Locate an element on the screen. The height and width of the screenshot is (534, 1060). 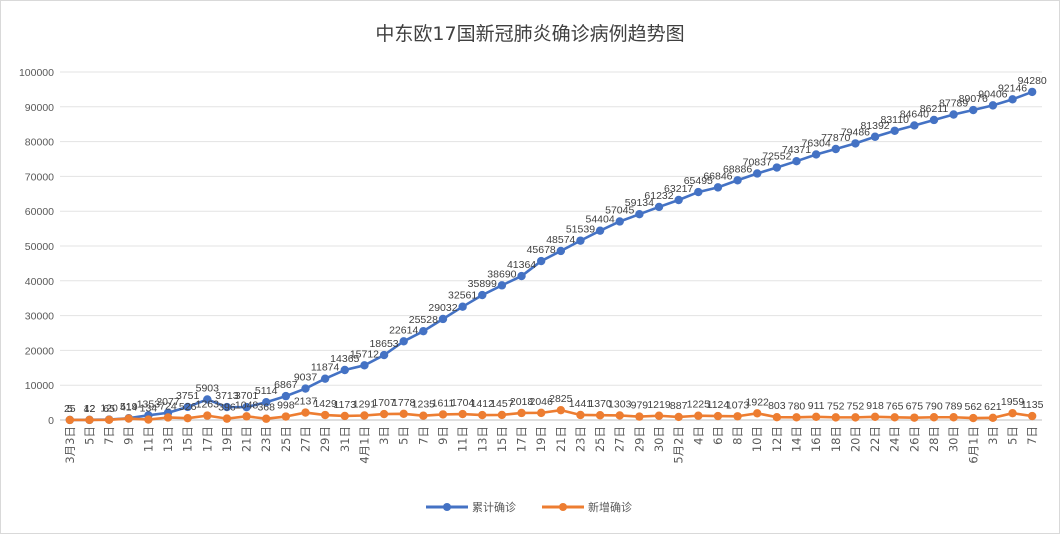
data-label-cumulative: 1353 is located at coordinates (149, 404).